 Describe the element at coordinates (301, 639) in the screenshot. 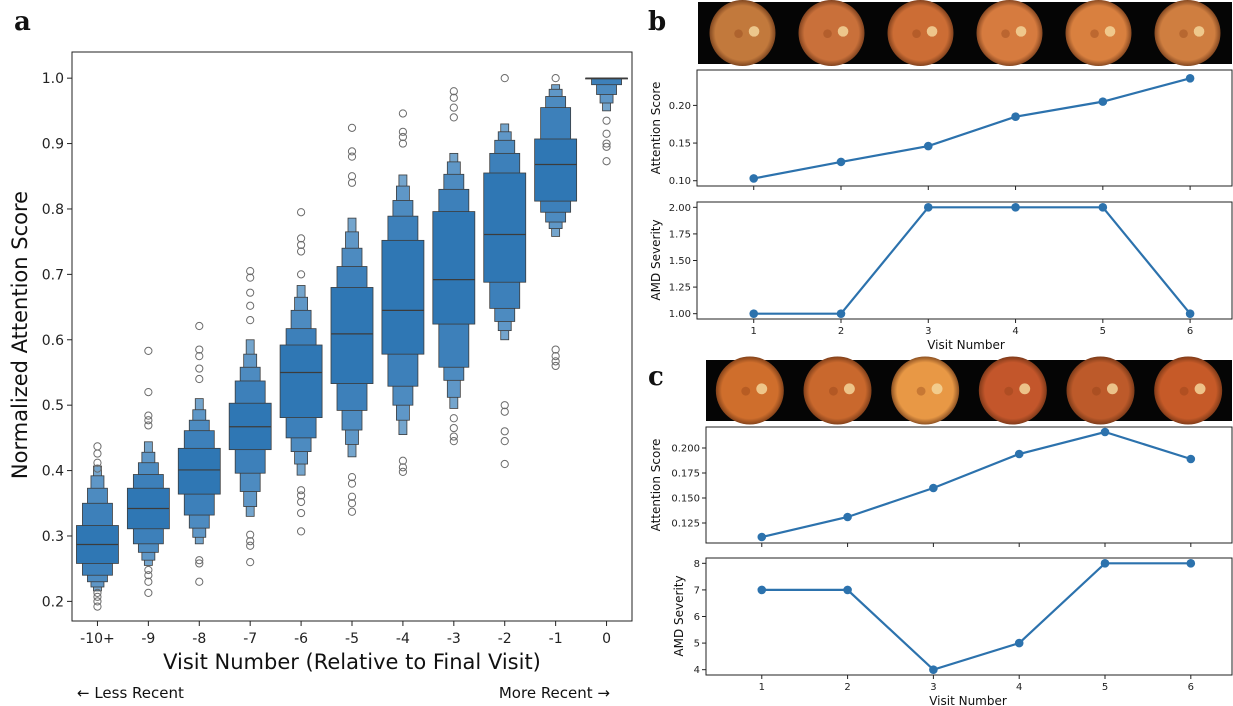

I see `x-tick-label: -6` at that location.